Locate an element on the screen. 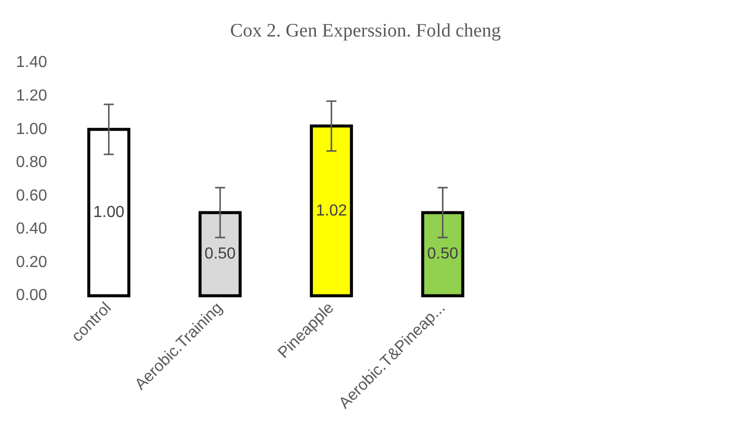 Image resolution: width=751 pixels, height=421 pixels. data-label: 1.00 is located at coordinates (108, 212).